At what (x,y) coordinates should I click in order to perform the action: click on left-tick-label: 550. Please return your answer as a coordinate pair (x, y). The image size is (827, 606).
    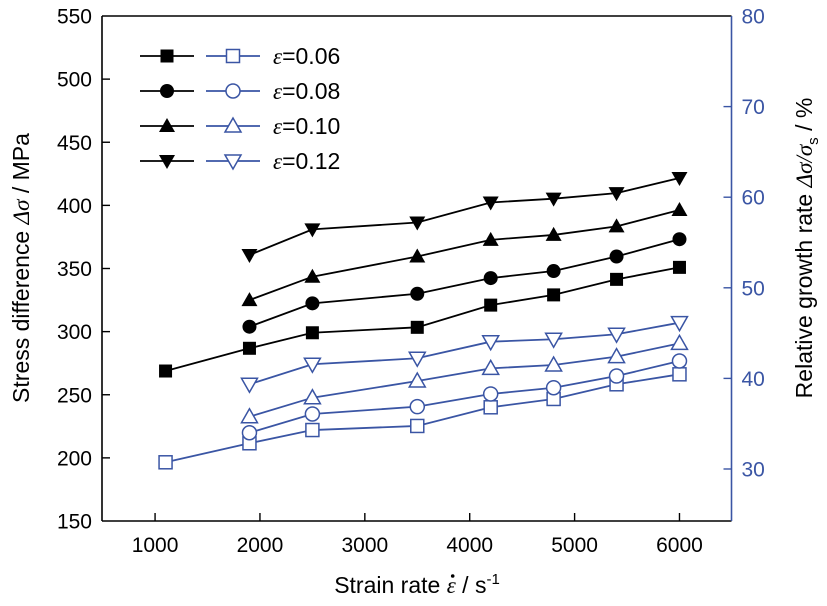
    Looking at the image, I should click on (74, 17).